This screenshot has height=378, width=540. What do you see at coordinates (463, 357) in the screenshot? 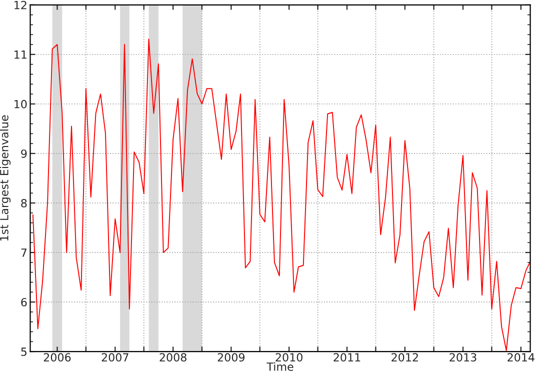
I see `x-tick-label: 2013` at bounding box center [463, 357].